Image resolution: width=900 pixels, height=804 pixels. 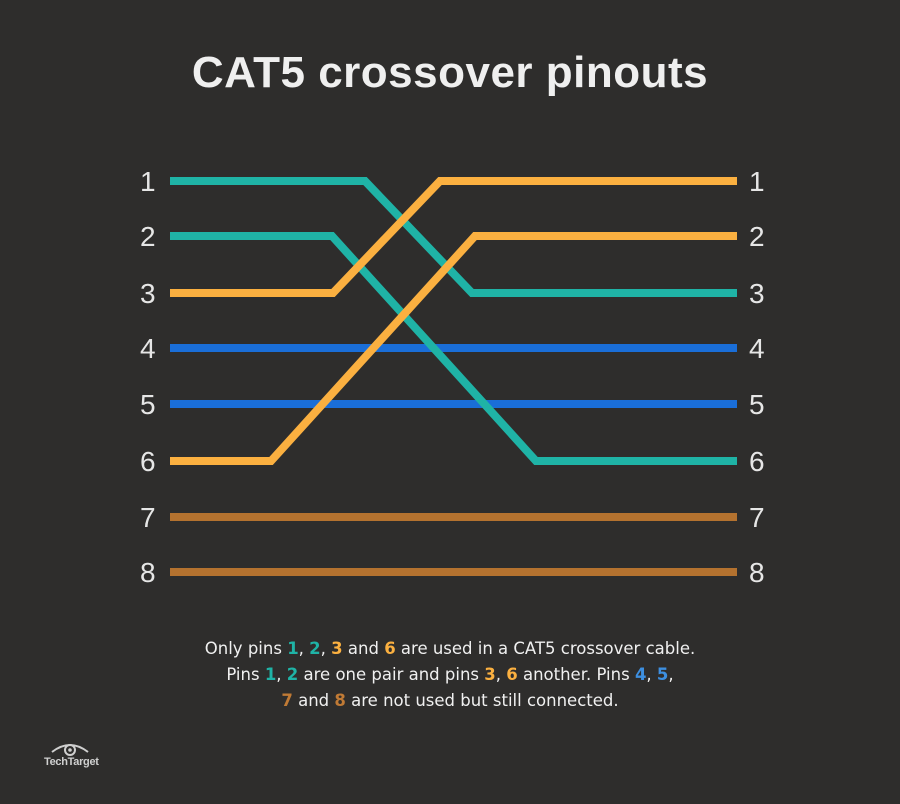 I want to click on left-pin-4: 4, so click(x=148, y=348).